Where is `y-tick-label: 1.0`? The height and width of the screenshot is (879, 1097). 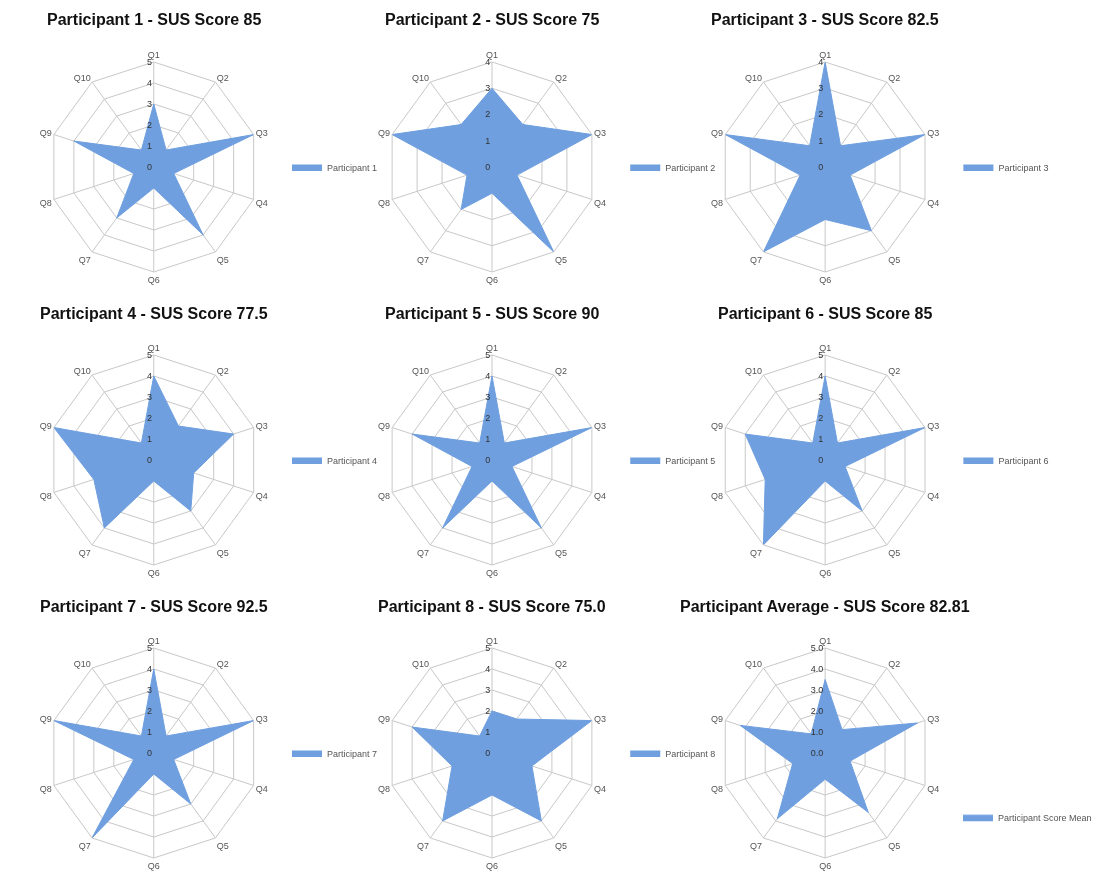 y-tick-label: 1.0 is located at coordinates (817, 731).